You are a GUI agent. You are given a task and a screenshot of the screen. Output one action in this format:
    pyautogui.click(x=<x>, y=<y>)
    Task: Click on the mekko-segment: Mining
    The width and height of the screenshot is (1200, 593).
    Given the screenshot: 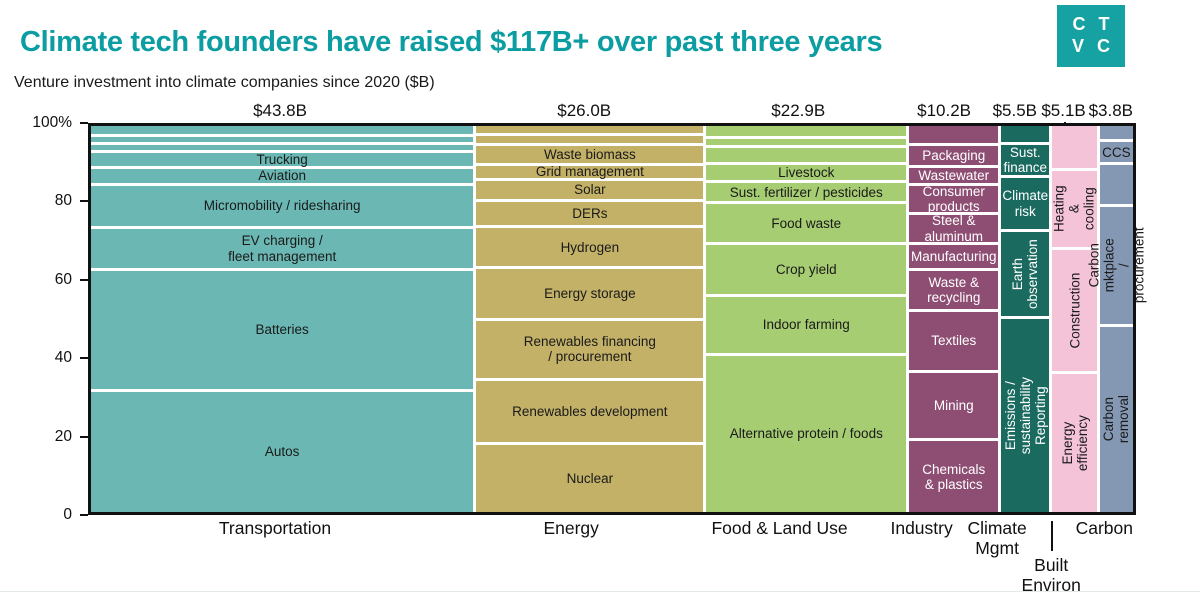 What is the action you would take?
    pyautogui.click(x=954, y=405)
    